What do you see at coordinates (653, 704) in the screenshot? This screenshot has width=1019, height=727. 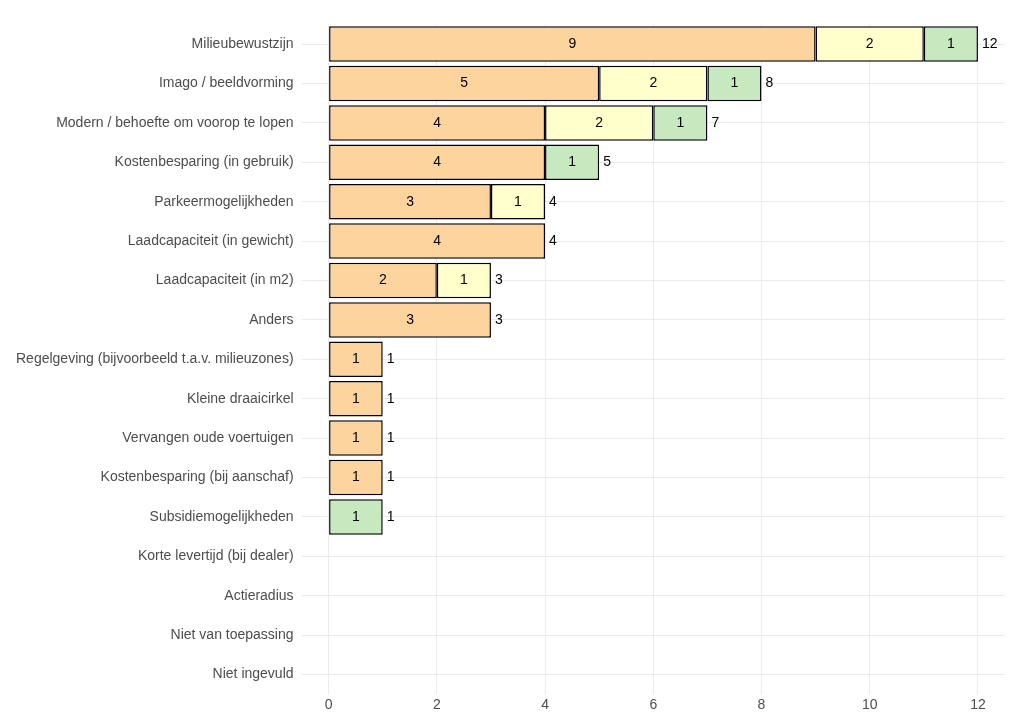 I see `x-tick-label: 6` at bounding box center [653, 704].